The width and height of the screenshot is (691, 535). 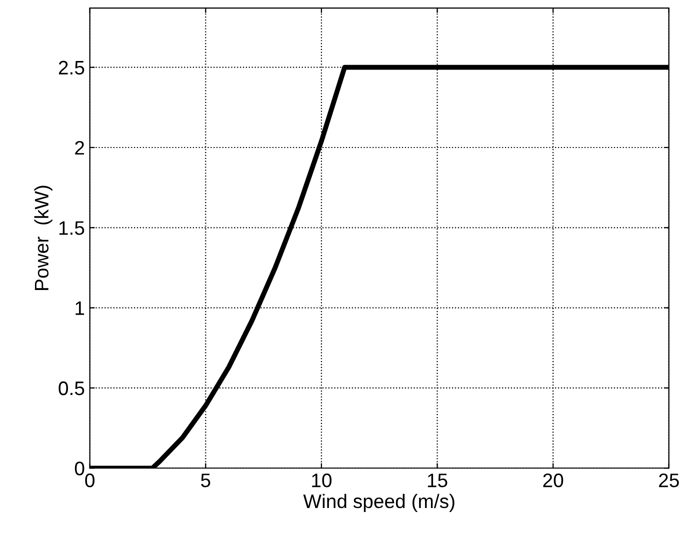 What do you see at coordinates (378, 503) in the screenshot?
I see `x-axis-title: Wind speed (m/s)` at bounding box center [378, 503].